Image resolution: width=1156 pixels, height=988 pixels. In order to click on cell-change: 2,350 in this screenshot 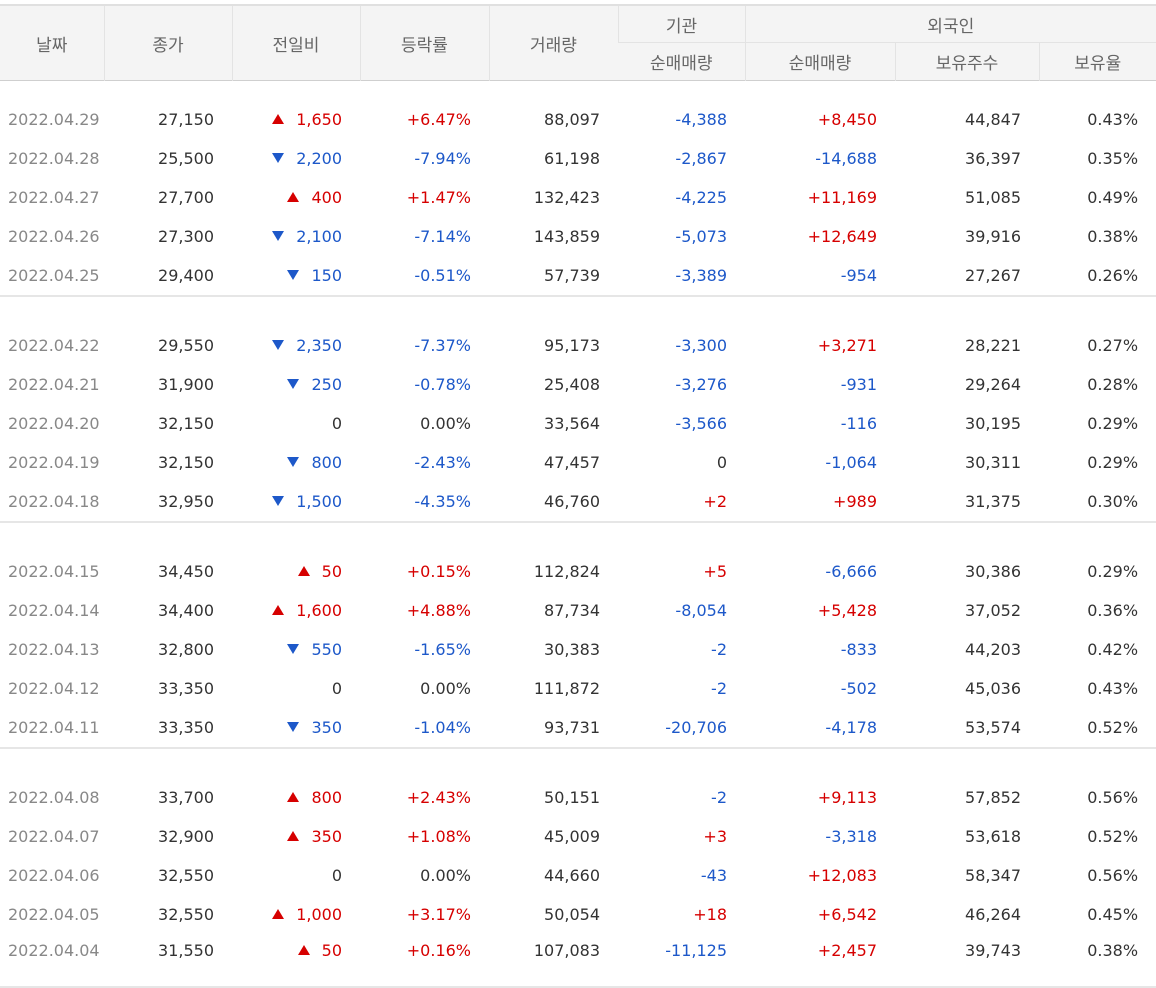, I will do `click(296, 345)`.